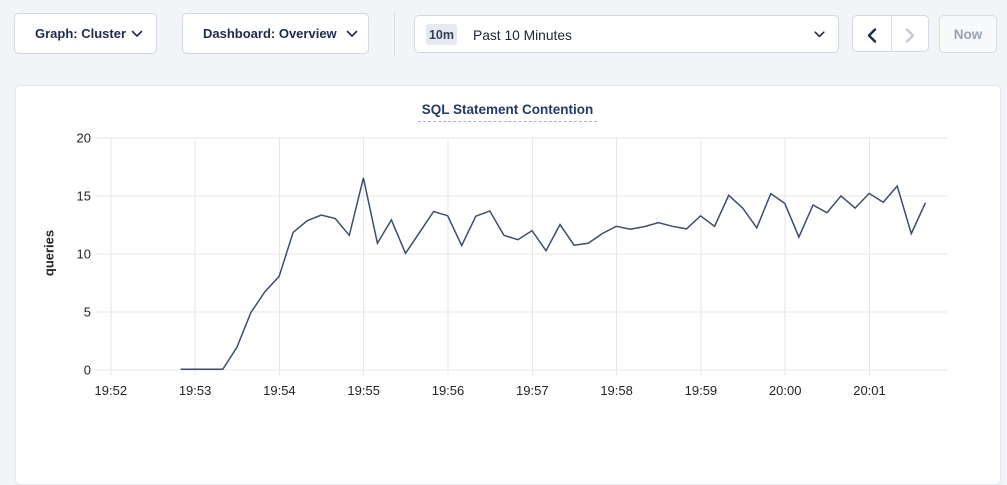  Describe the element at coordinates (84, 254) in the screenshot. I see `svg-text: 10` at that location.